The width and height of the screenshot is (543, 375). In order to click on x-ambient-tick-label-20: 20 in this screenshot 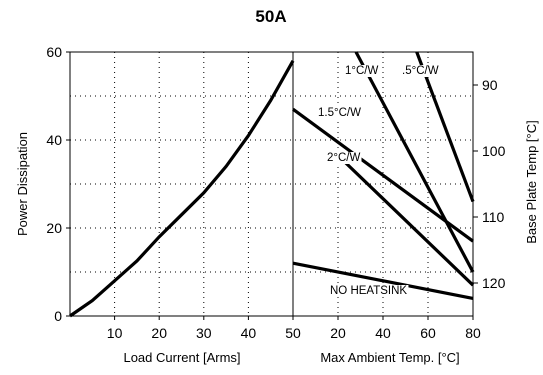, I will do `click(338, 333)`.